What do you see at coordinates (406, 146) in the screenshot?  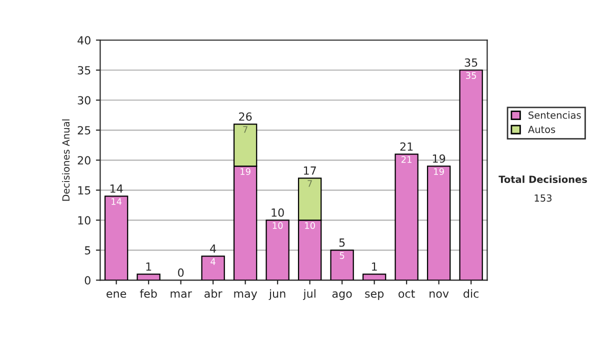 I see `total-label: 21` at bounding box center [406, 146].